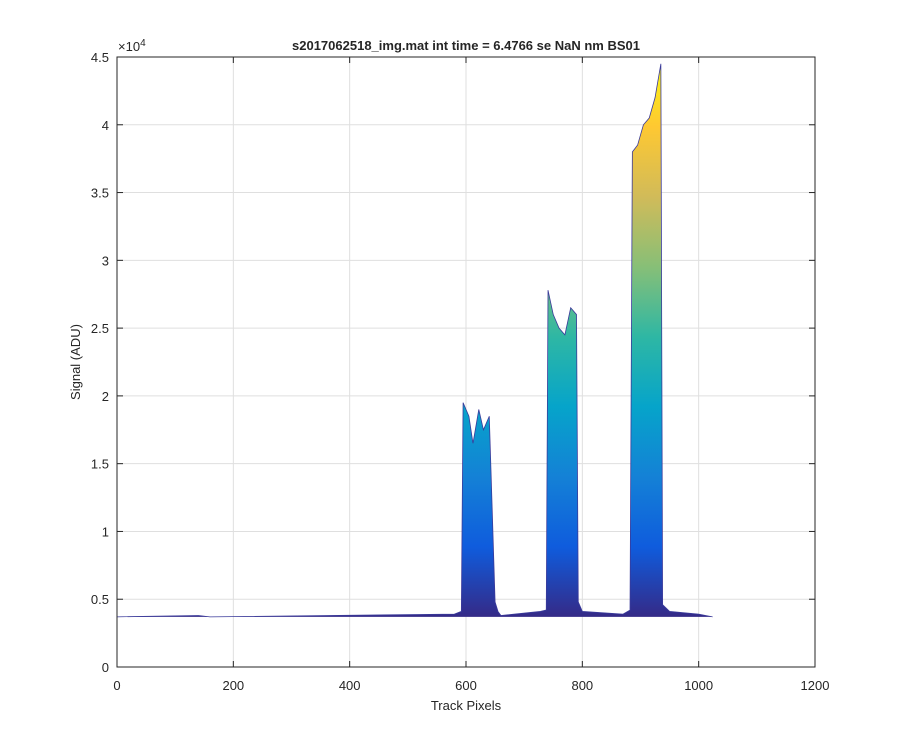 The height and width of the screenshot is (755, 900). Describe the element at coordinates (466, 705) in the screenshot. I see `x-axis-label: Track Pixels` at that location.